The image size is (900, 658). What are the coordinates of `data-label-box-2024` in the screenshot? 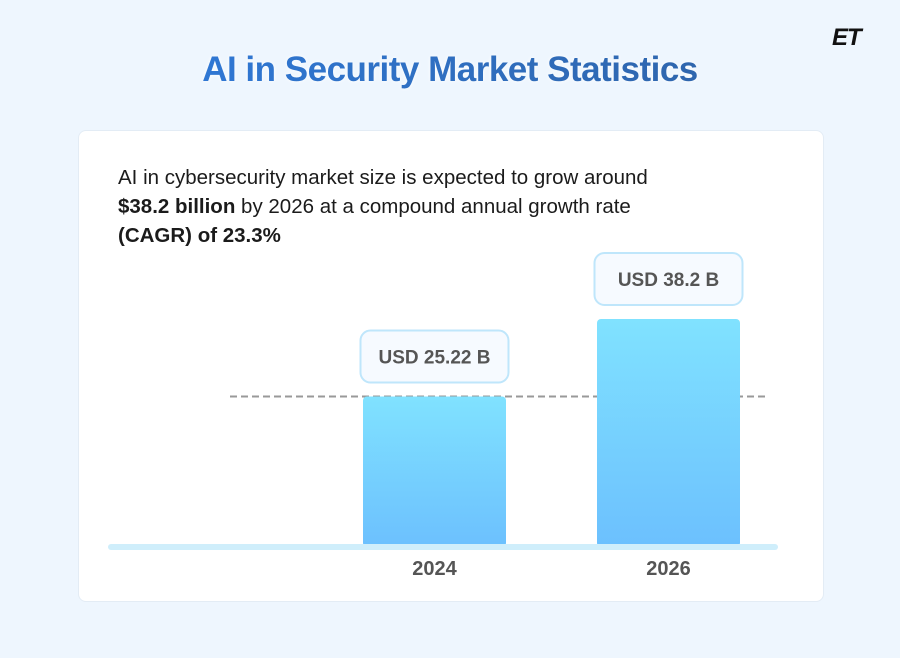 It's located at (434, 356).